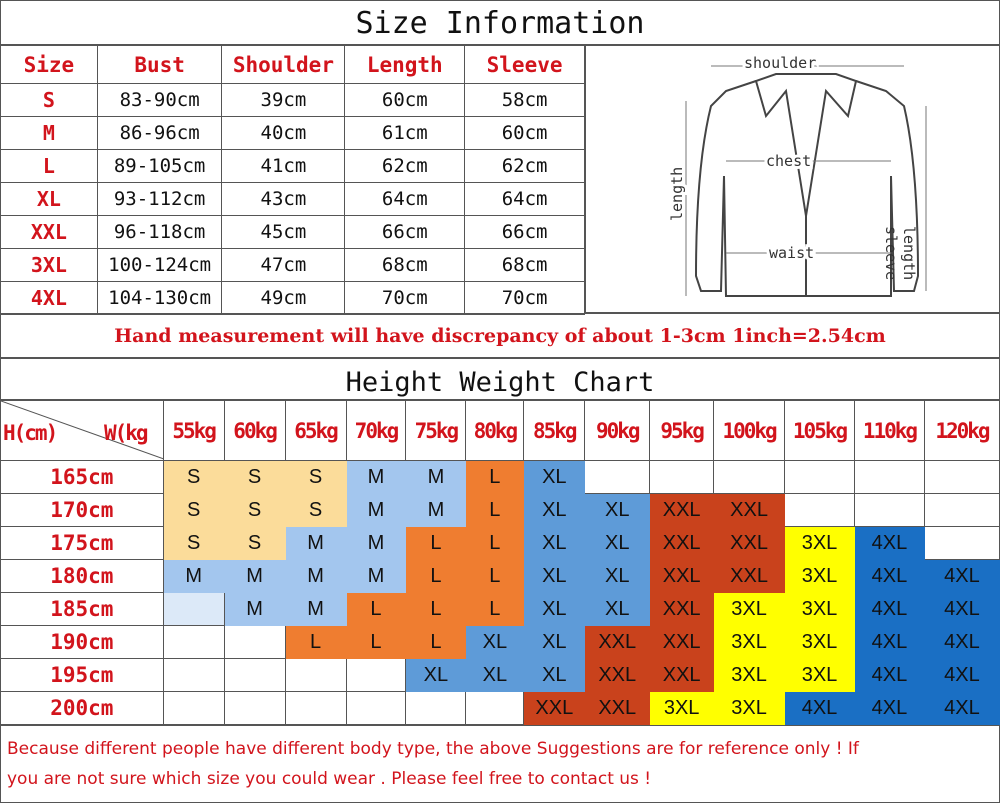 The image size is (1000, 803). I want to click on size-cell: 47cm, so click(283, 265).